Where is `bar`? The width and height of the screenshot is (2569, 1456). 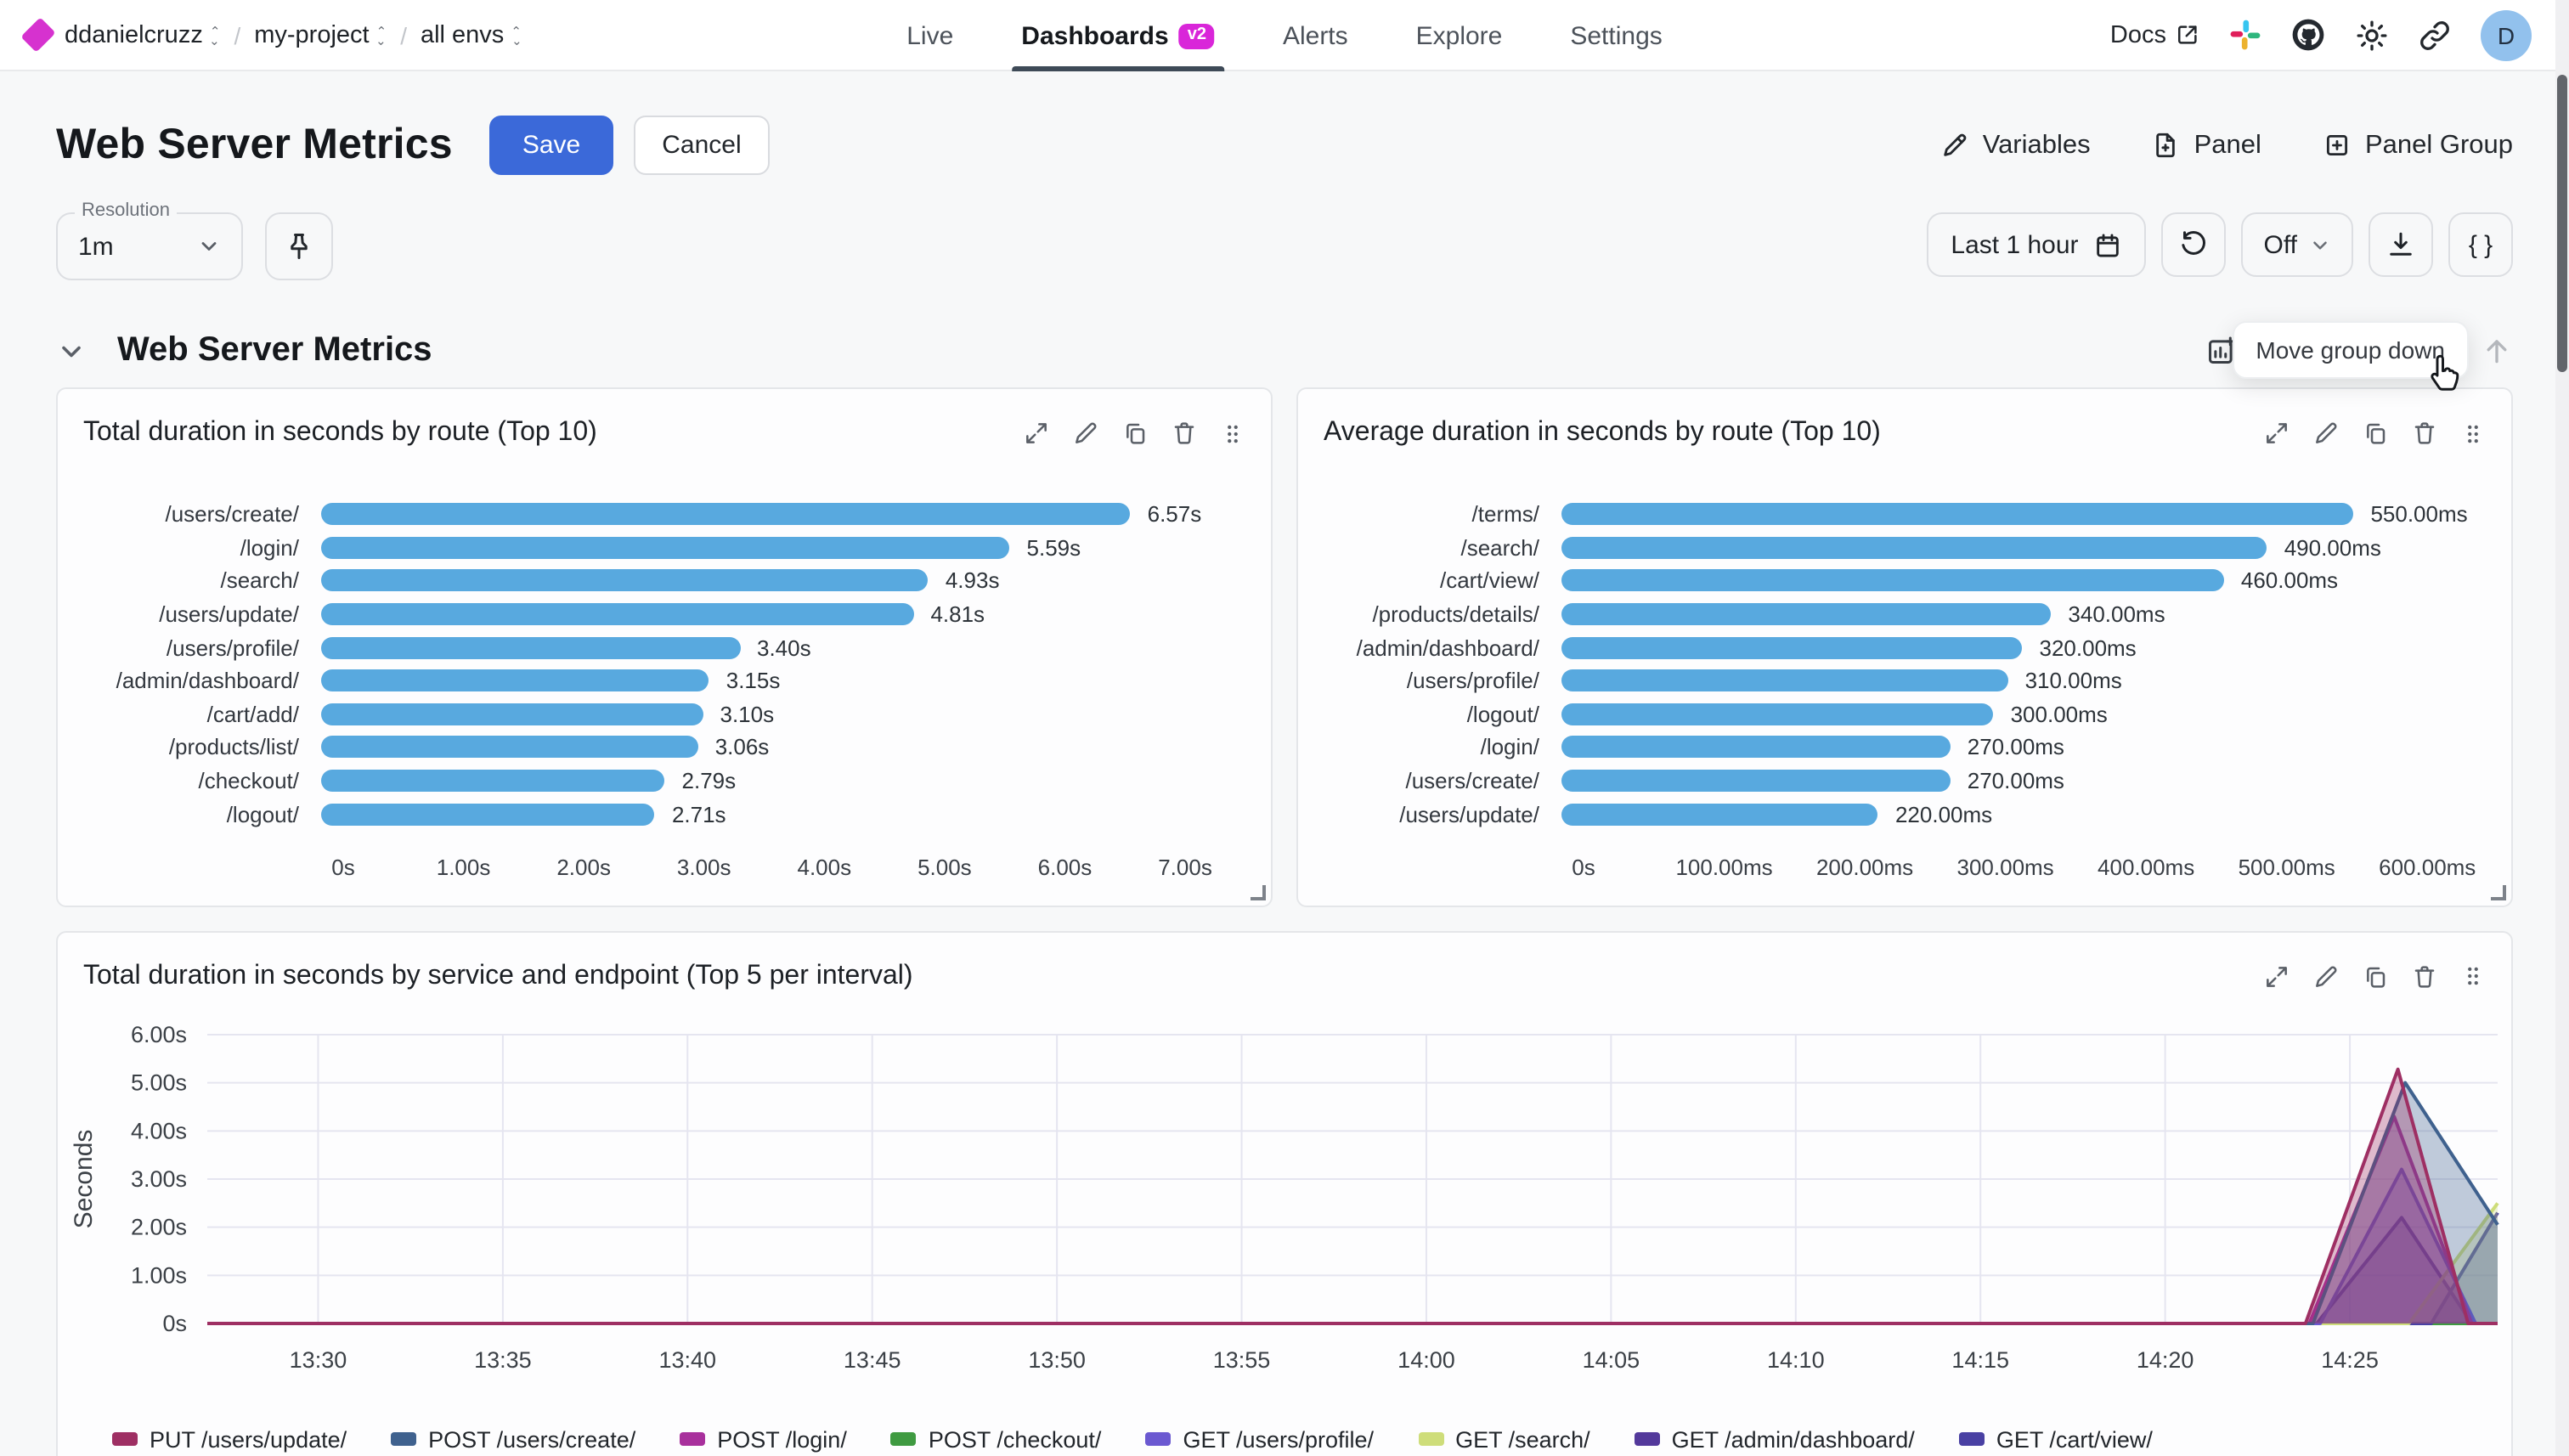
bar is located at coordinates (531, 647).